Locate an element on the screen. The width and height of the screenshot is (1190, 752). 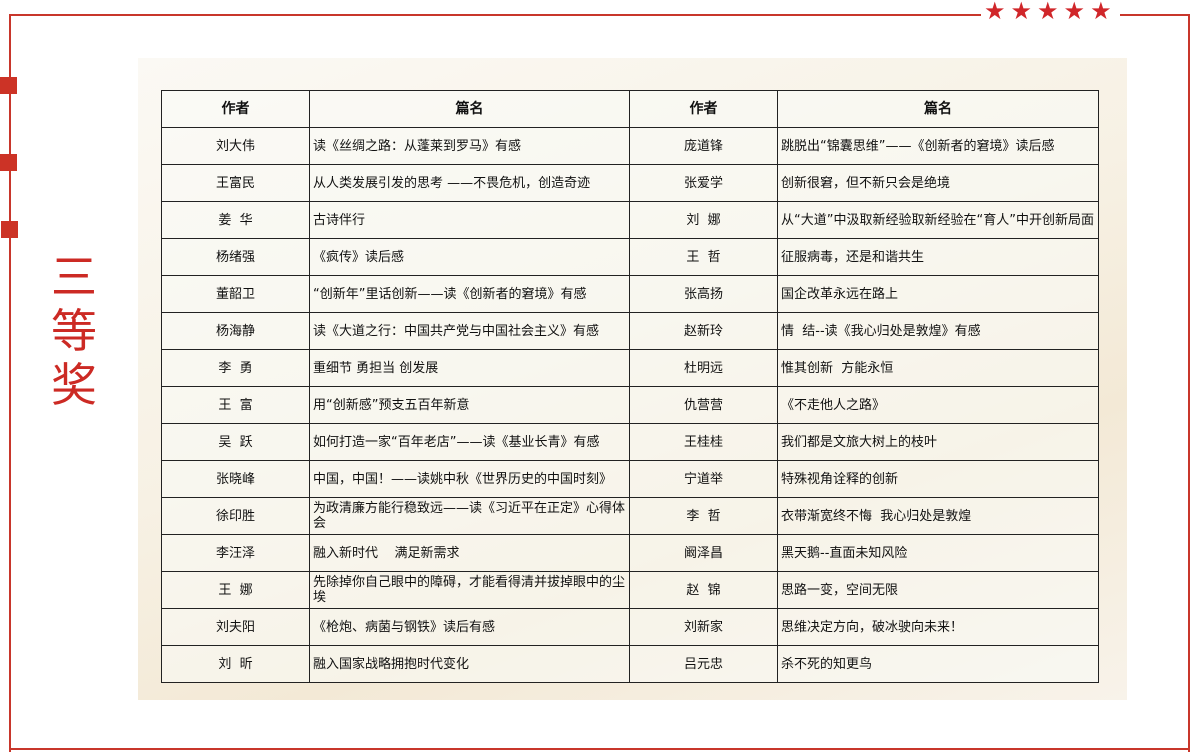
title-cell: 黑天鹅--直面未知风险 is located at coordinates (938, 553).